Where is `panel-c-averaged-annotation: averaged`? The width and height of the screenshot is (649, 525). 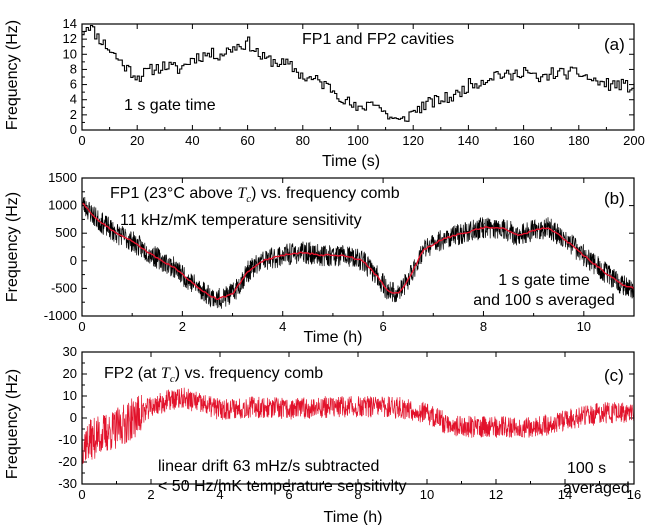 panel-c-averaged-annotation: averaged is located at coordinates (596, 488).